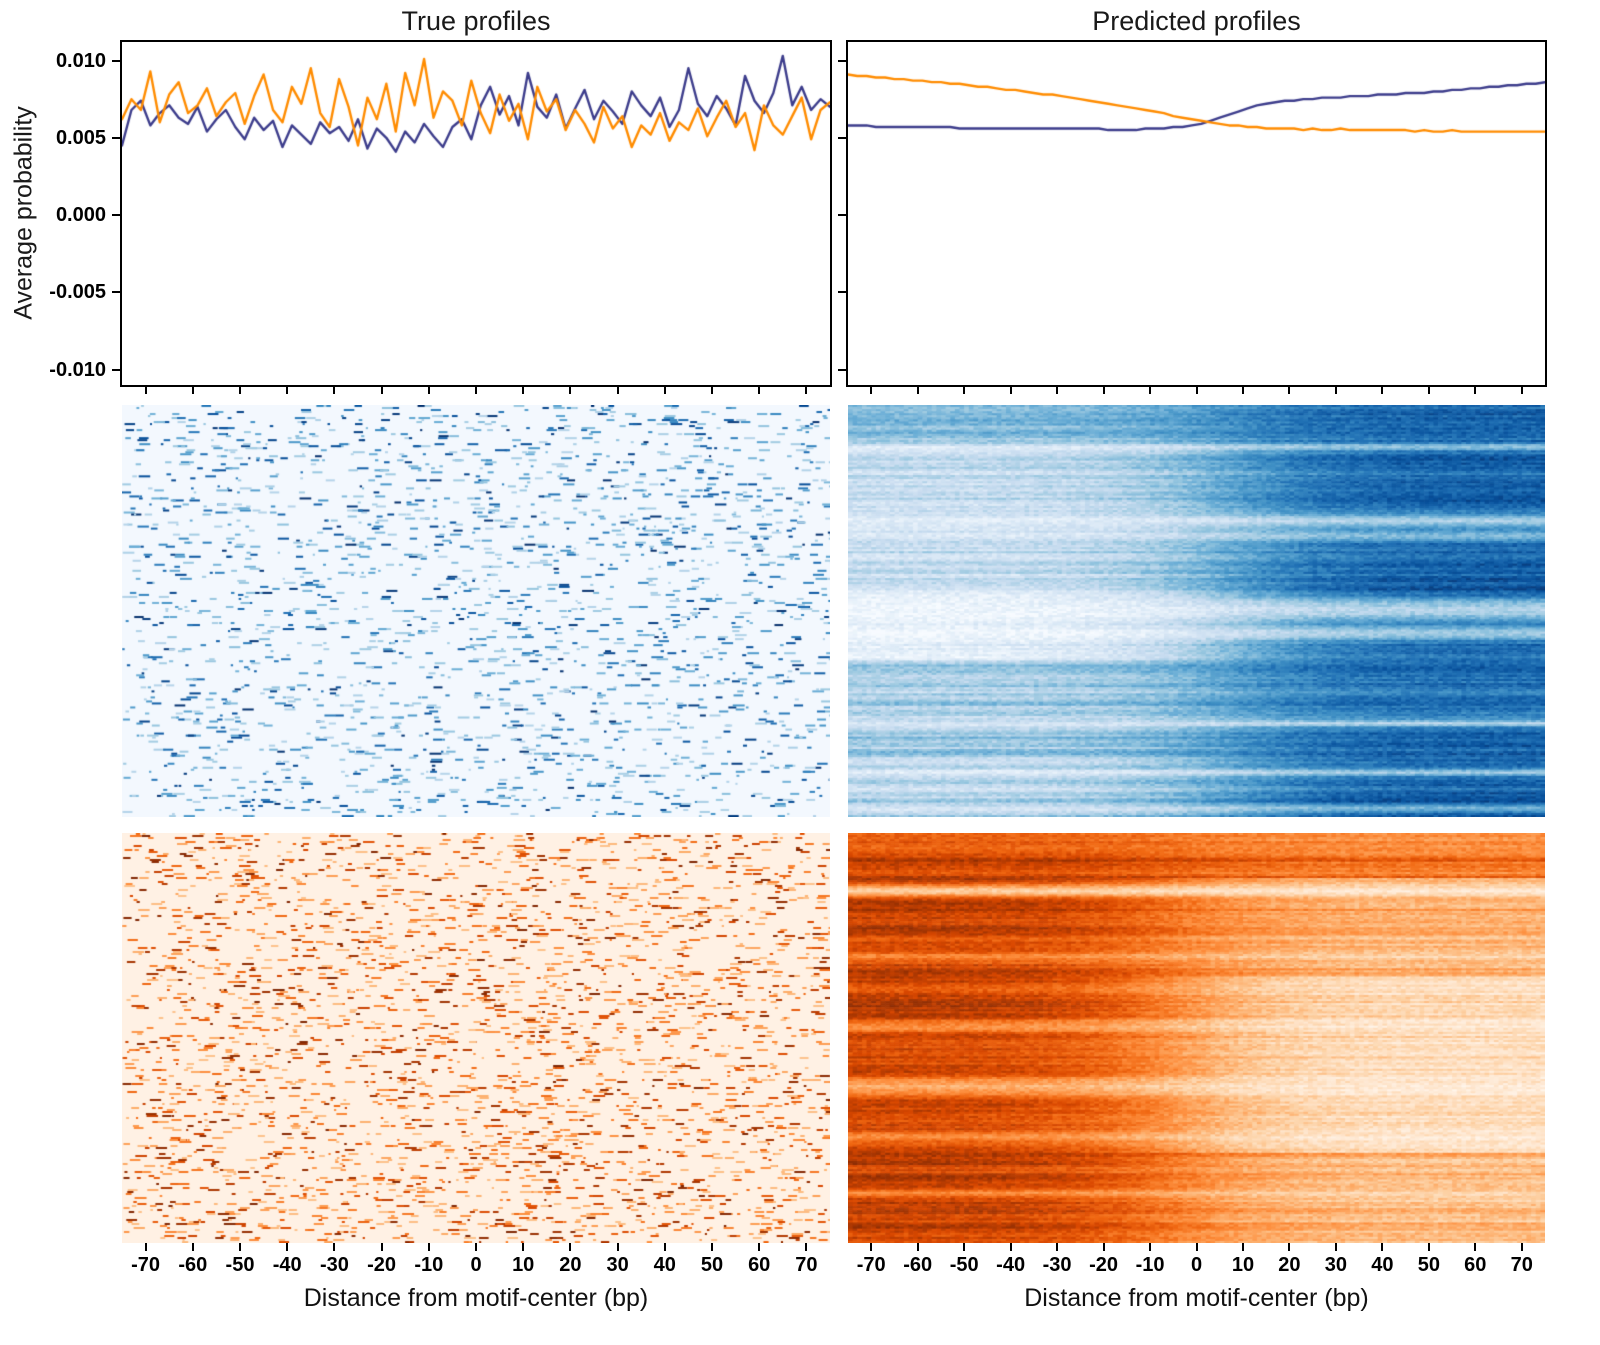  I want to click on y-tick-label: 0.010, so click(80, 60).